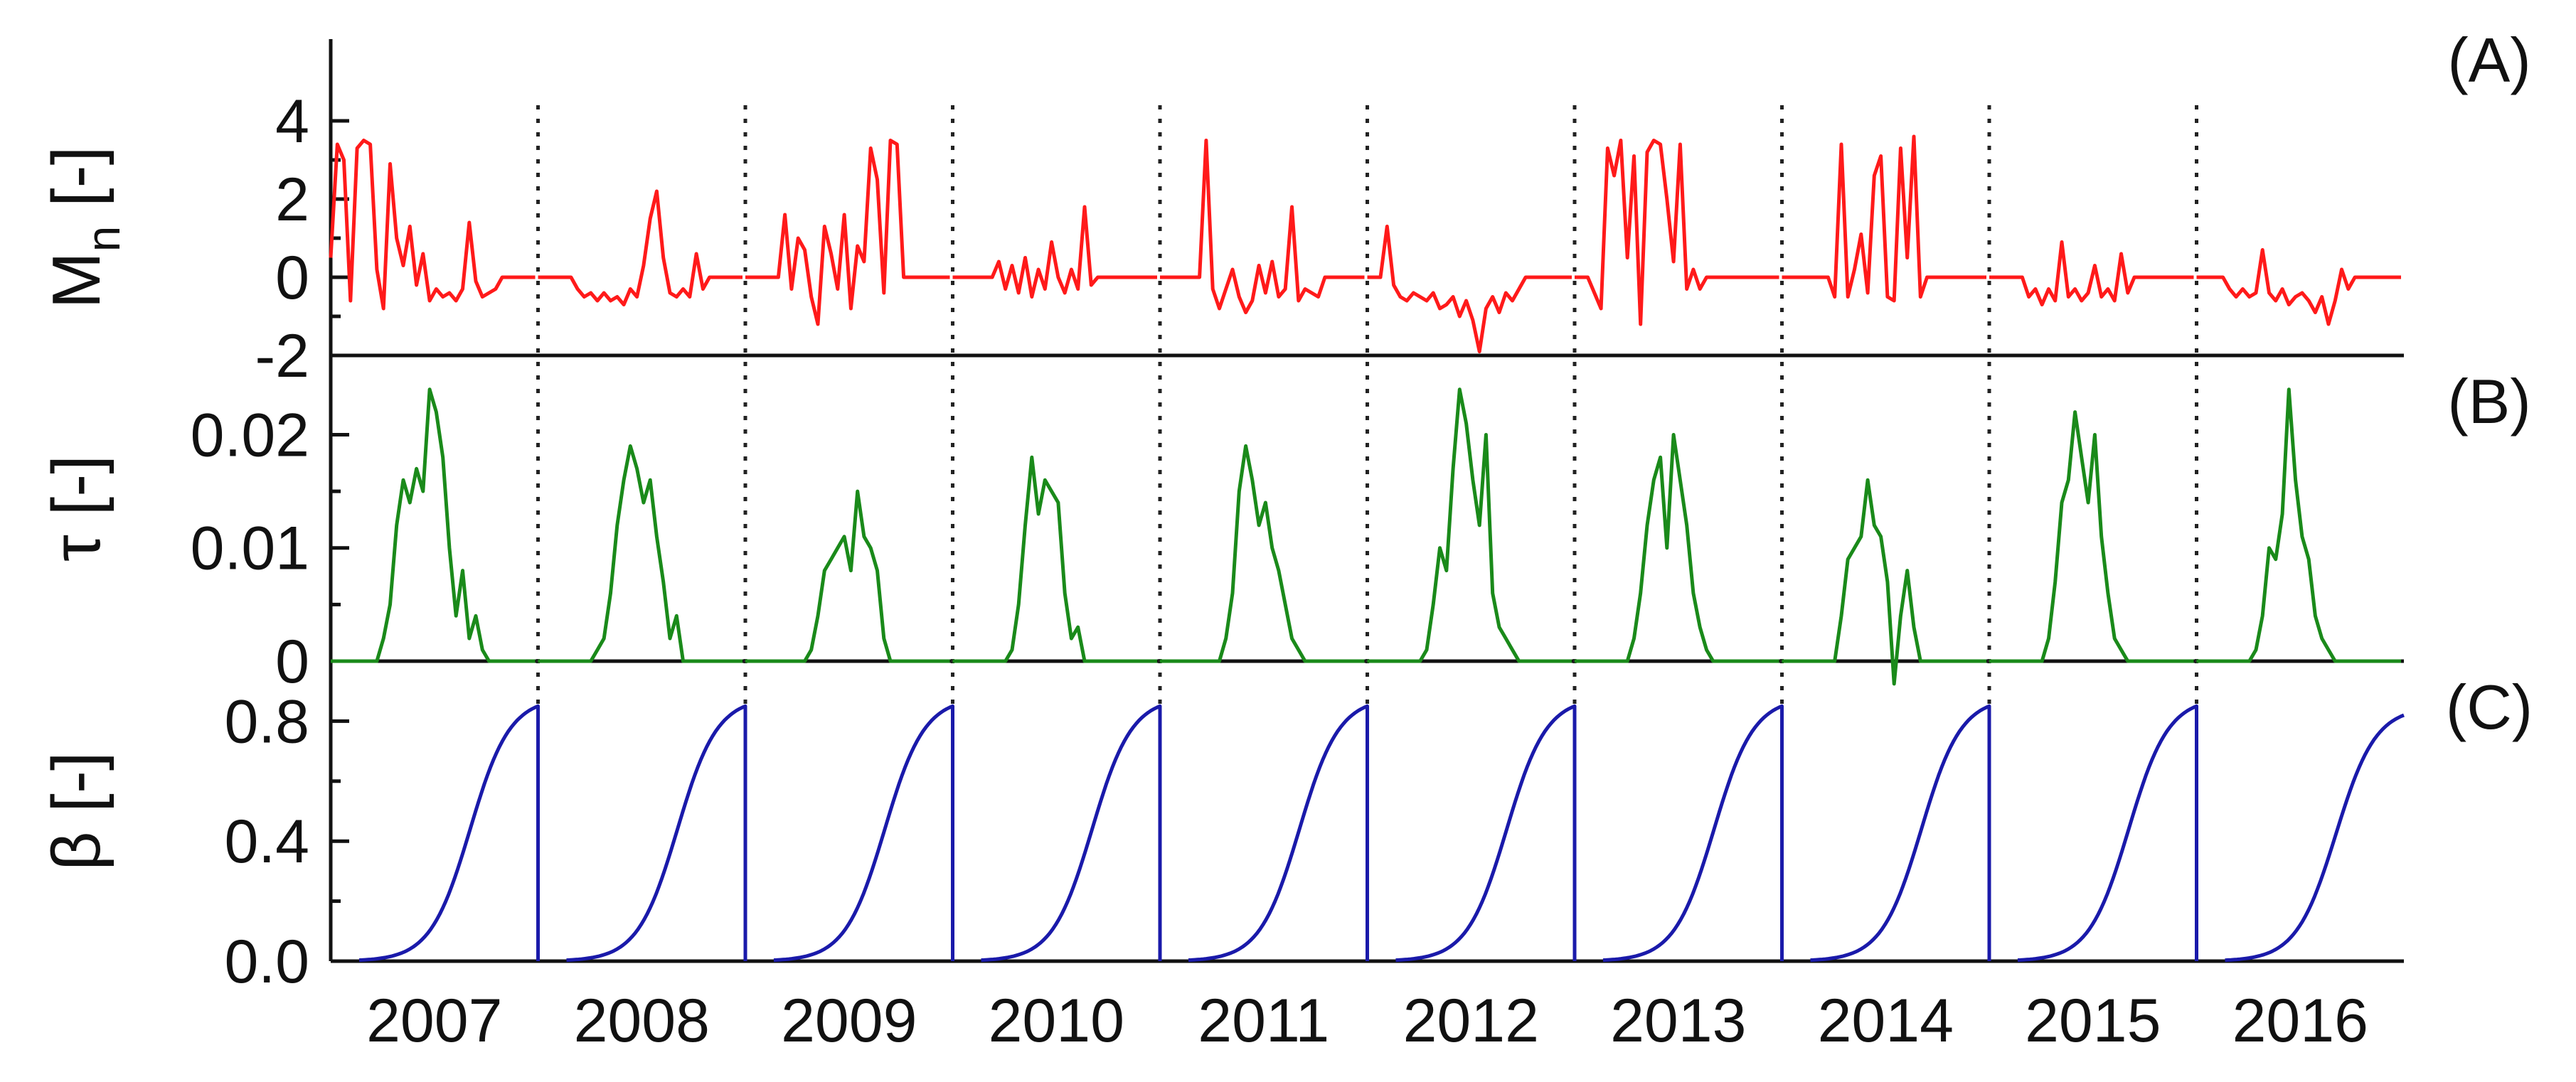  What do you see at coordinates (266, 722) in the screenshot?
I see `panel-C-ytick-label: 0.8` at bounding box center [266, 722].